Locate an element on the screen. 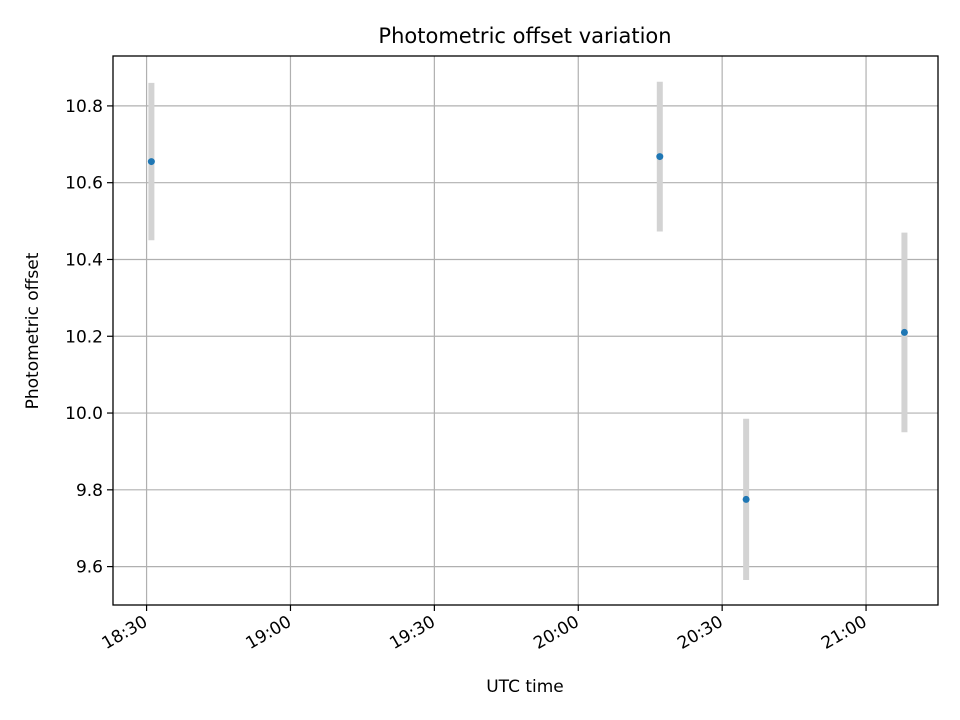  y-axis-ticks: 9.6 9.8 10.0 10.2 10.4 10.6 10.8 is located at coordinates (89, 337).